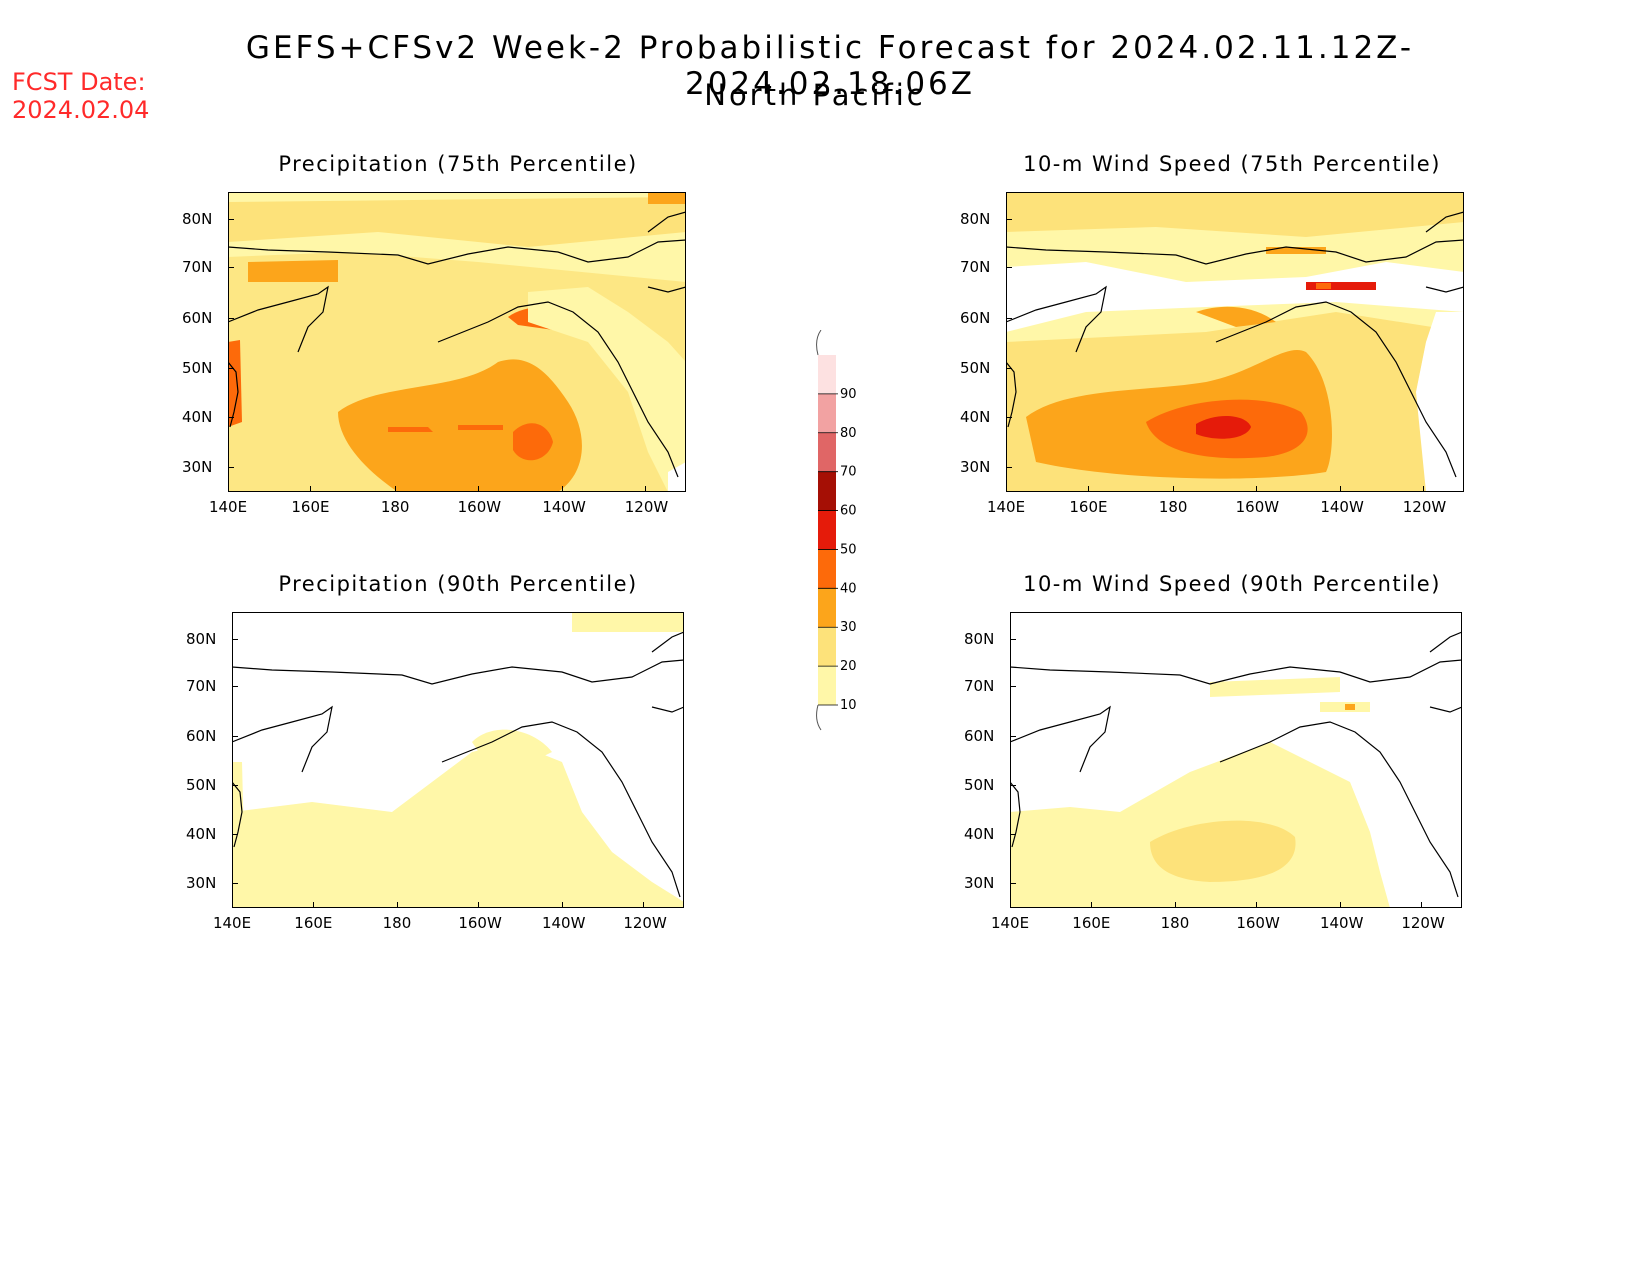 Image resolution: width=1650 pixels, height=1275 pixels. Describe the element at coordinates (848, 627) in the screenshot. I see `colorbar-label: 30` at that location.